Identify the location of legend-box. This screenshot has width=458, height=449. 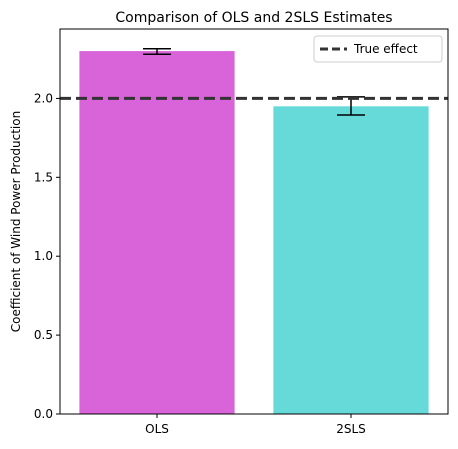
(378, 49).